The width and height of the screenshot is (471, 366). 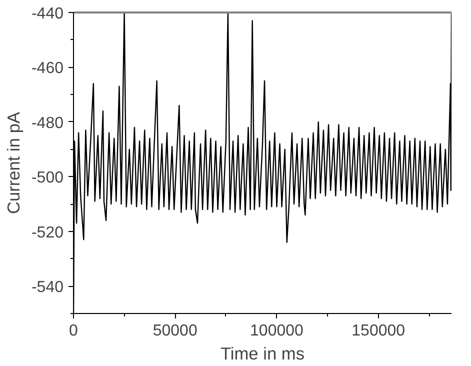 I want to click on x-axis-title: Time in ms, so click(x=262, y=354).